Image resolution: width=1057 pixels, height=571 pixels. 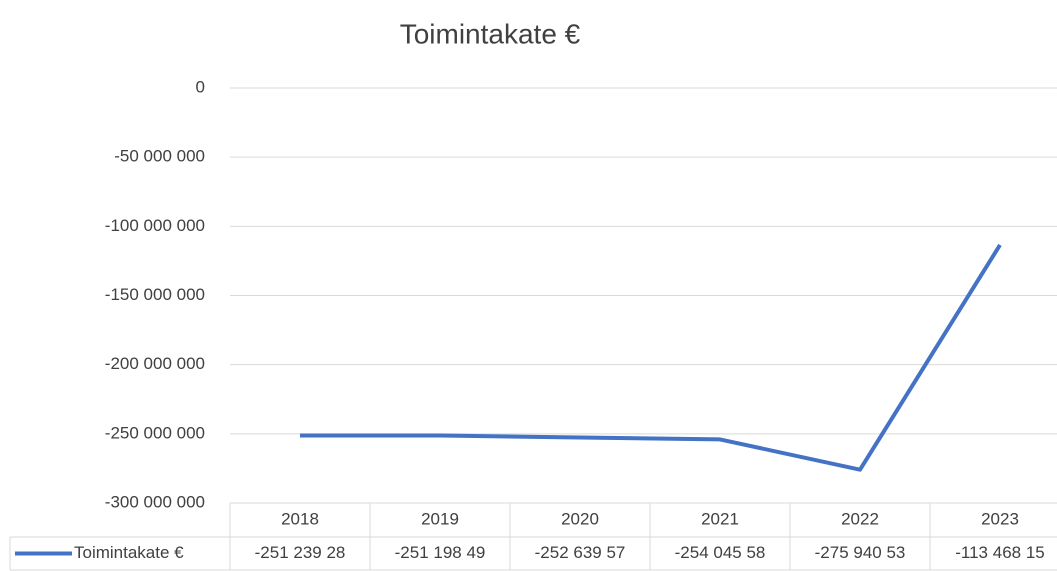 What do you see at coordinates (440, 552) in the screenshot?
I see `data-label: -251 198 49` at bounding box center [440, 552].